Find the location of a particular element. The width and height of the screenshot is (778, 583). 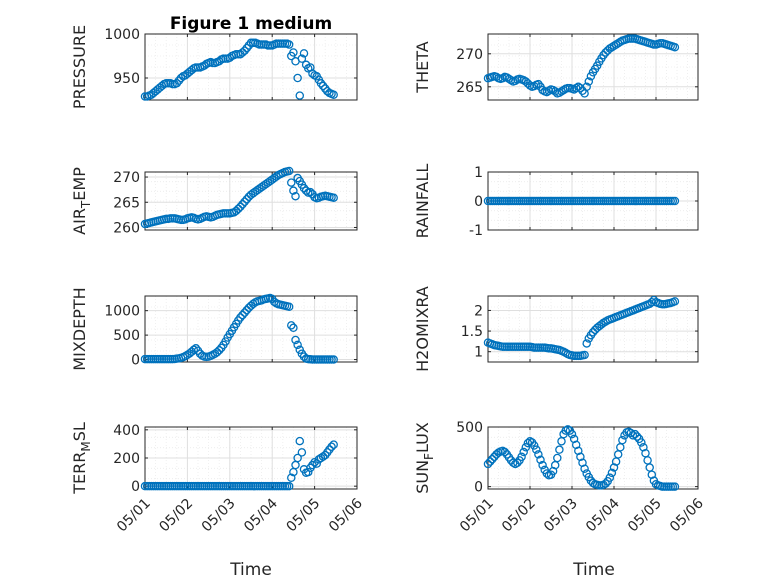

y-axis-label: MIXDEPTH is located at coordinates (79, 328).